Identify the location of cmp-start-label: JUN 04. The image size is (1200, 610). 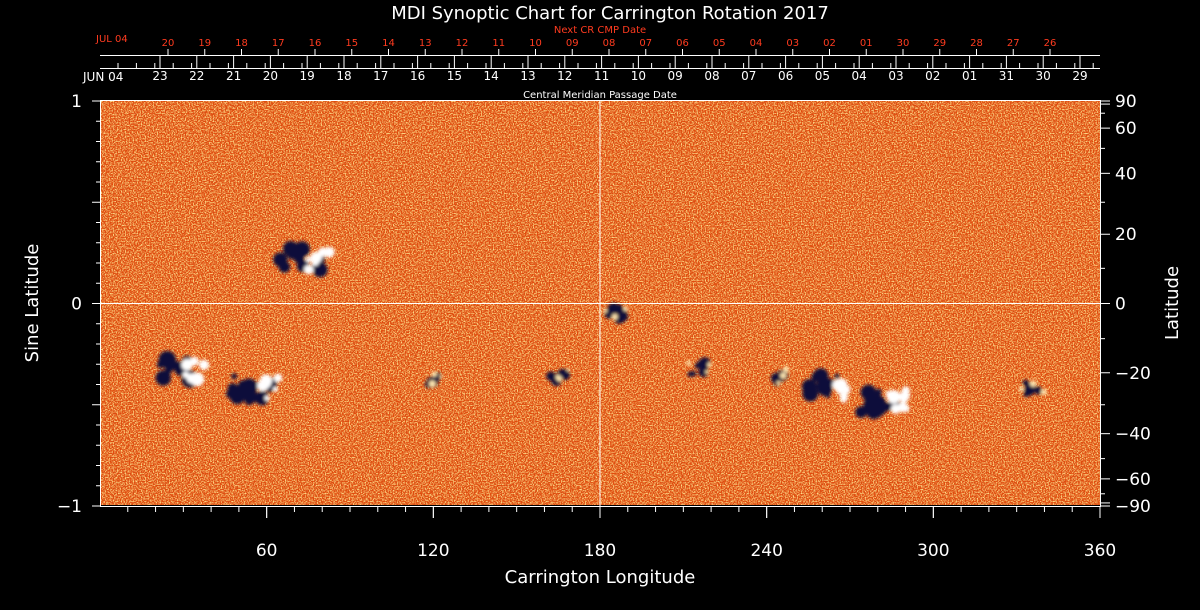
(102, 77).